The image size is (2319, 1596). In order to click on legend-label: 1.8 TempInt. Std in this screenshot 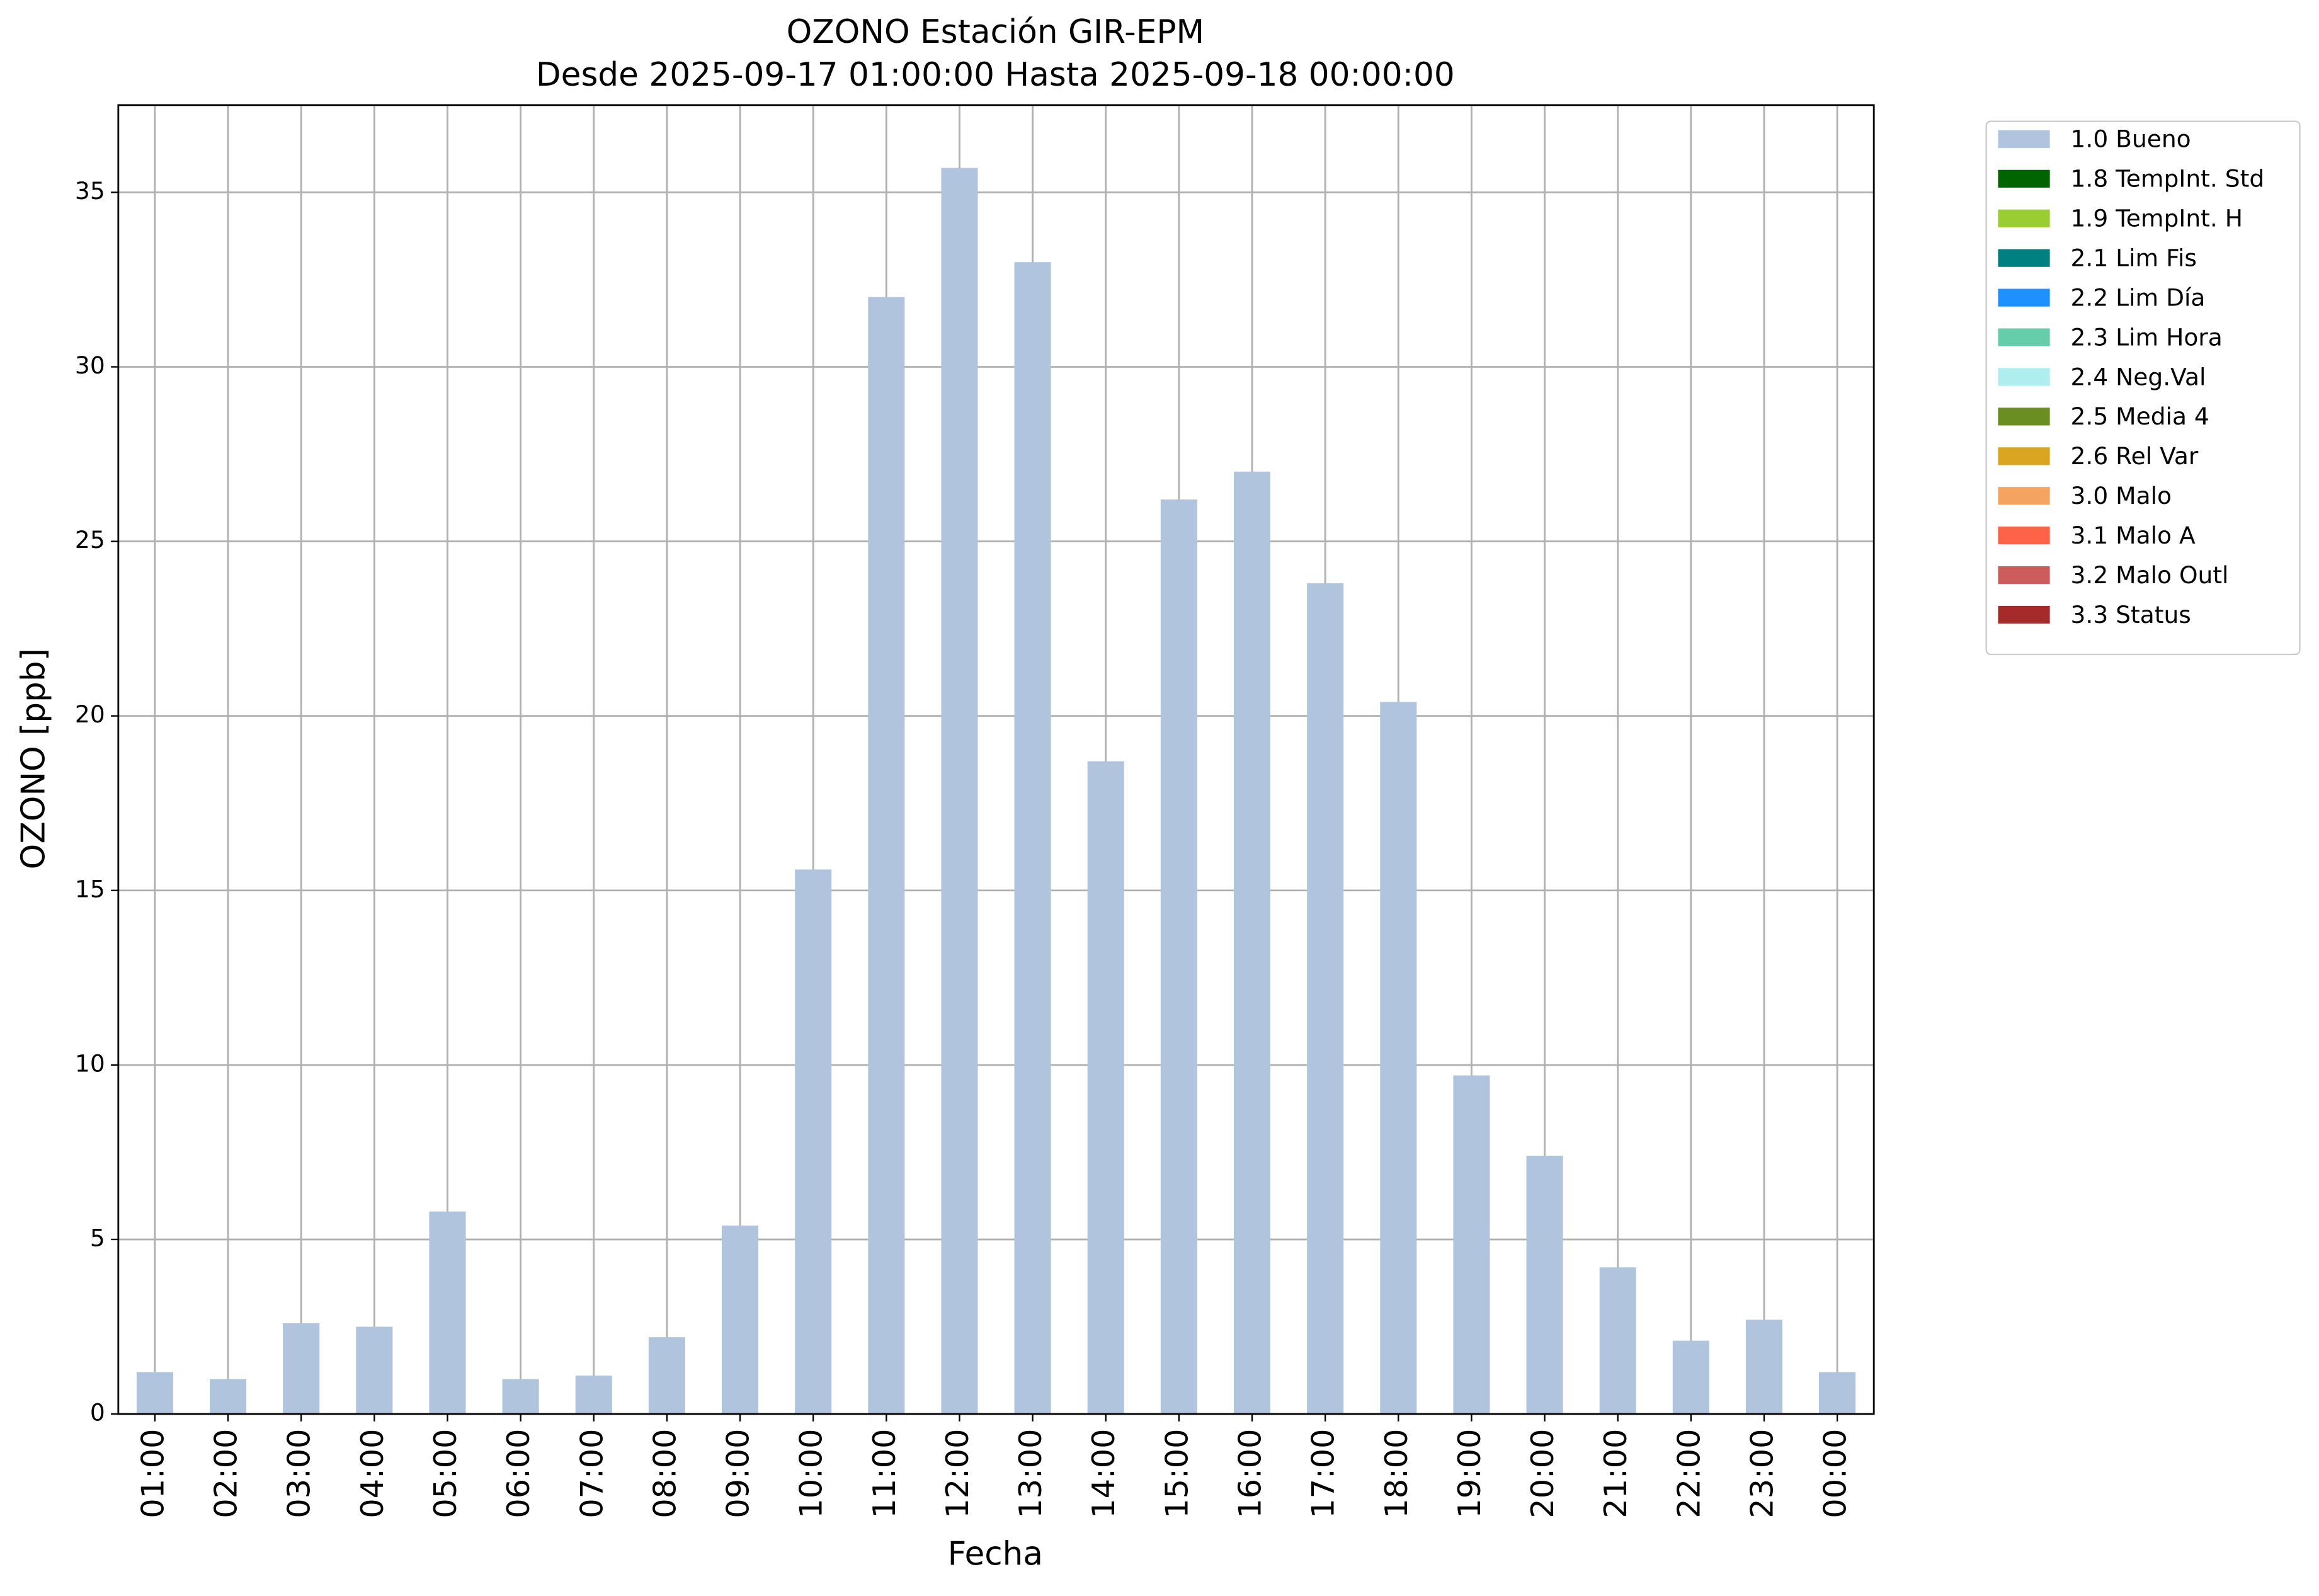, I will do `click(2168, 179)`.